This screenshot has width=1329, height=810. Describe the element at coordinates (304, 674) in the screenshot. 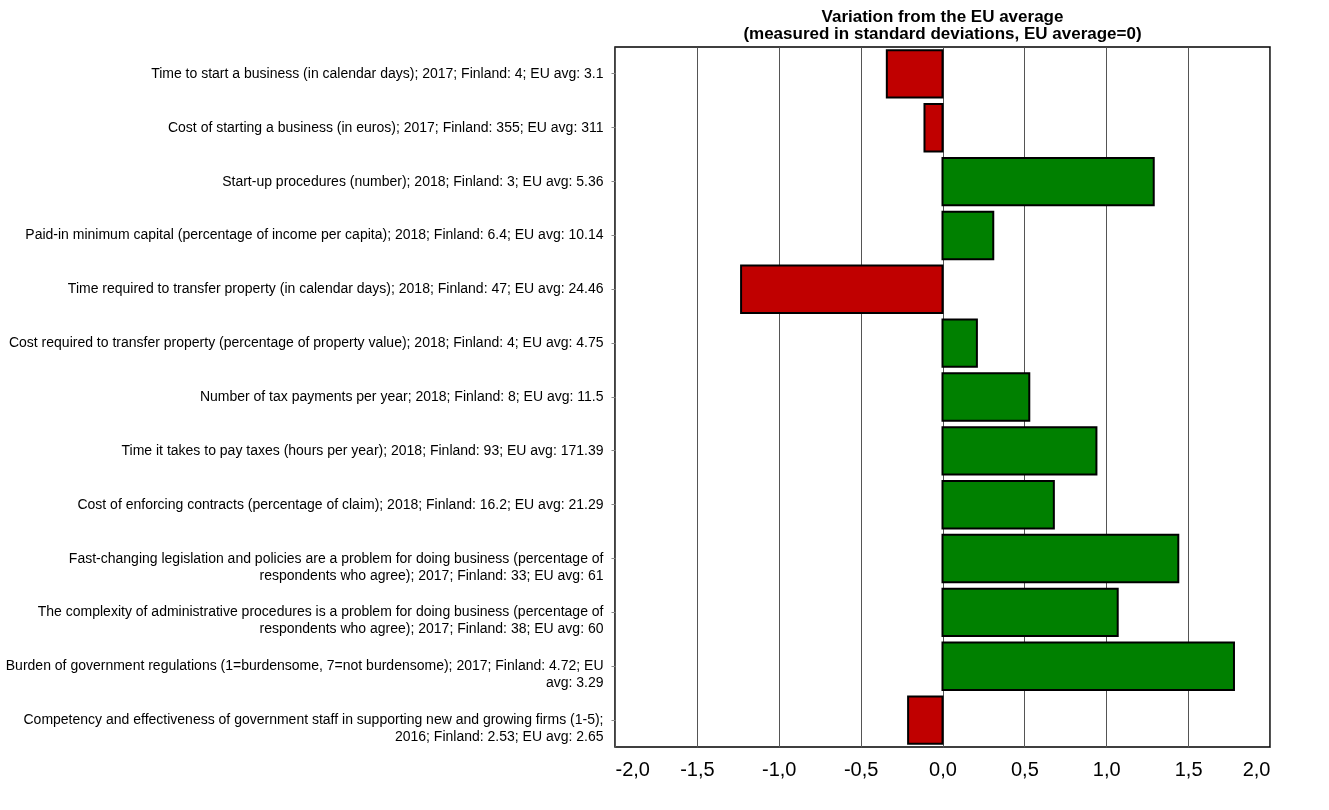

I see `y-tick-label: Burden of government regulations (1=burdensome, 7=not burdensome); 2017; Finland: 4.72; EU avg: 3.29` at that location.